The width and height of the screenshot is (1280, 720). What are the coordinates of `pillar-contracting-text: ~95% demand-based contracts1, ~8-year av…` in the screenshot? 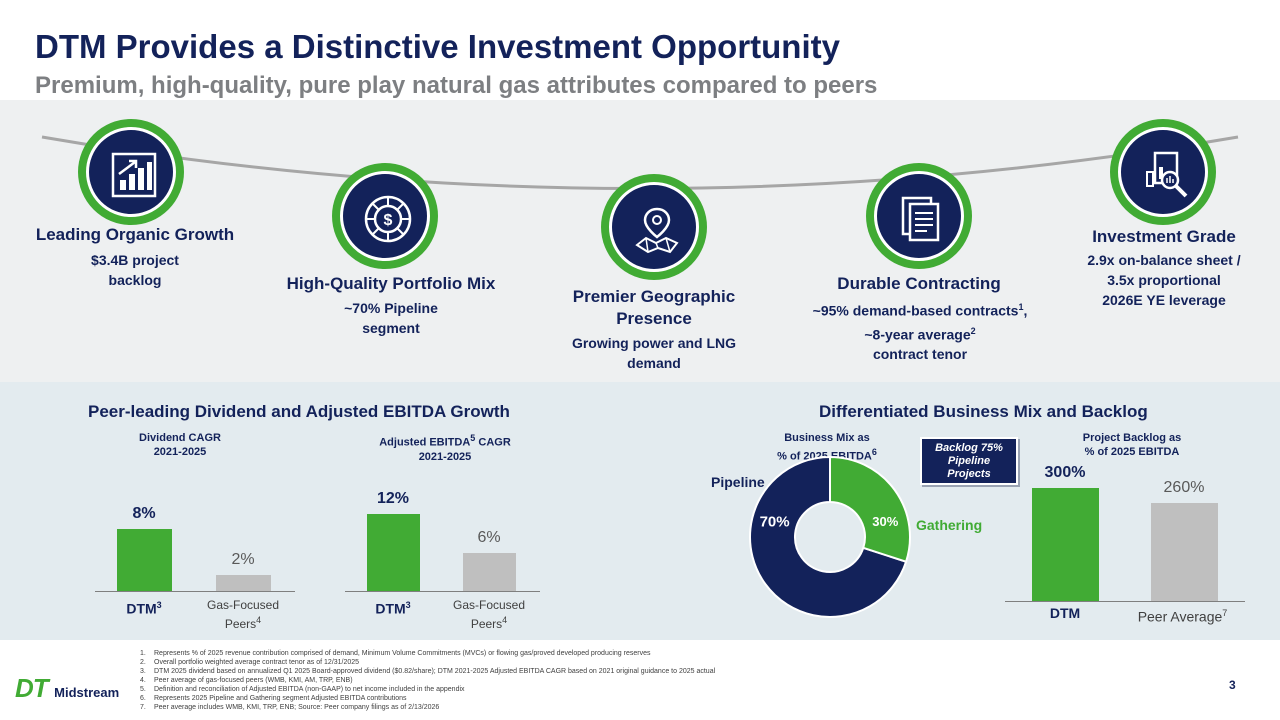 It's located at (920, 332).